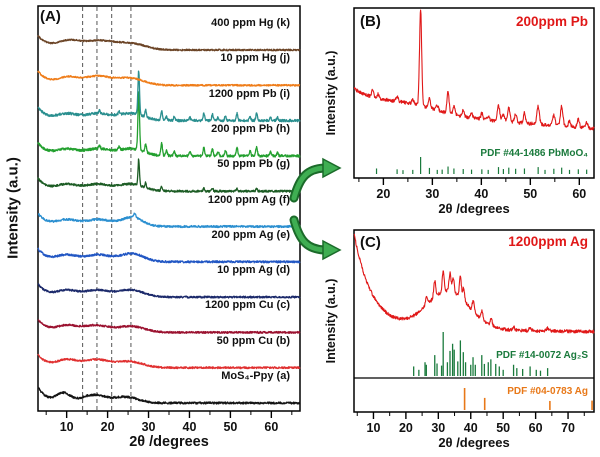 The width and height of the screenshot is (600, 457). I want to click on x-axis-ticks: 20 30 40 50 60, so click(472, 189).